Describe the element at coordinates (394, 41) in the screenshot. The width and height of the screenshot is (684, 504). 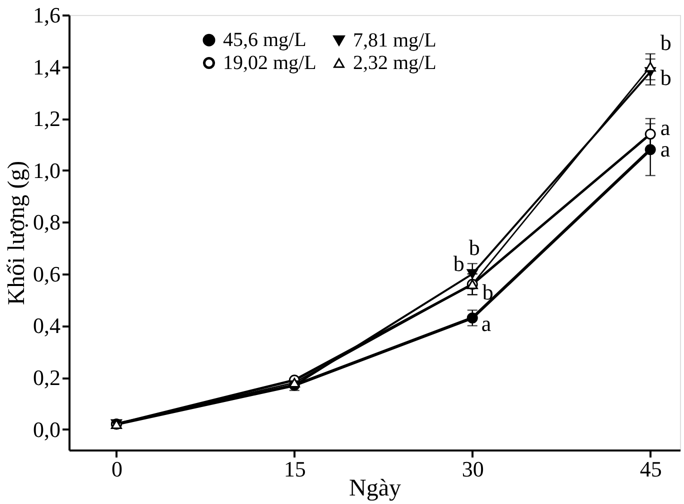
I see `legend-label: 7,81 mg/L` at that location.